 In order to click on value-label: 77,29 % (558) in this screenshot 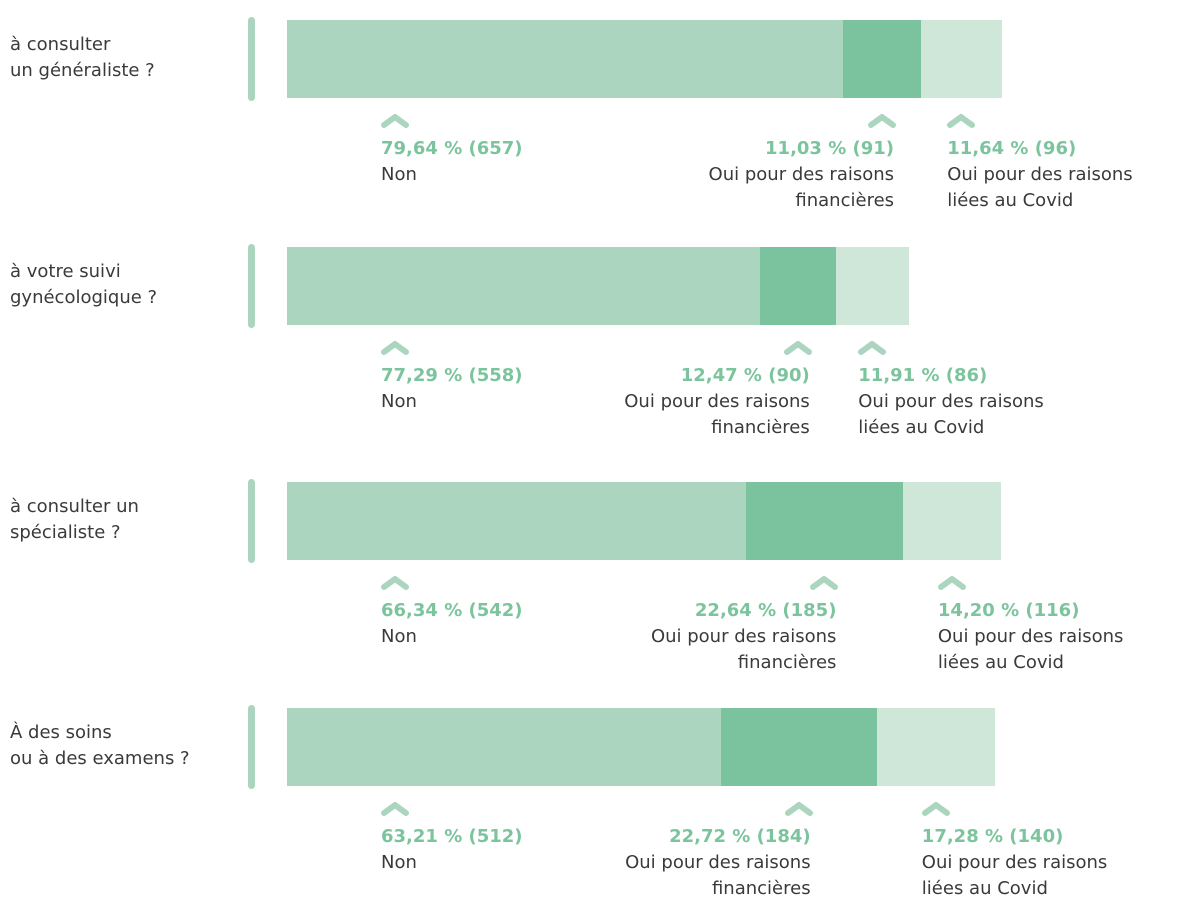, I will do `click(452, 375)`.